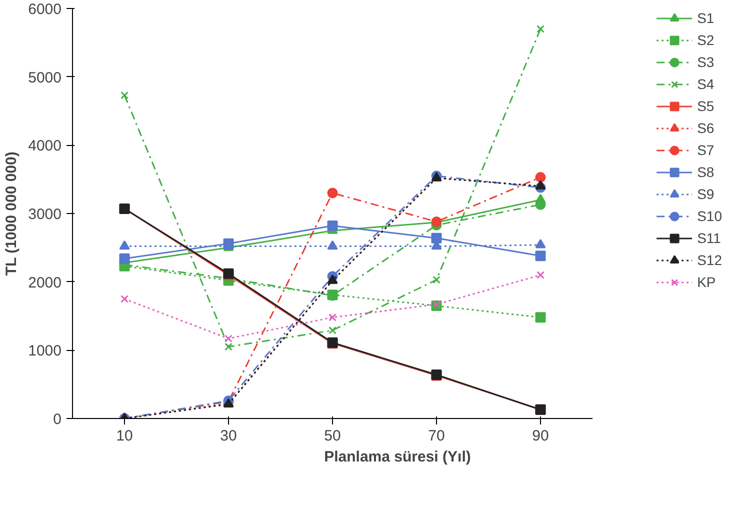  Describe the element at coordinates (709, 238) in the screenshot. I see `legend-label: S11` at that location.